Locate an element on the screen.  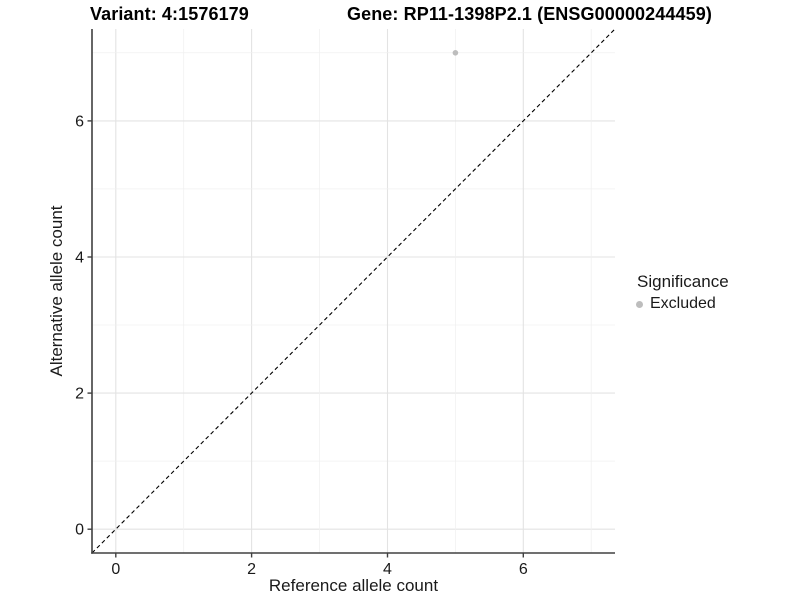
x-tick-label-0: 0 is located at coordinates (115, 569).